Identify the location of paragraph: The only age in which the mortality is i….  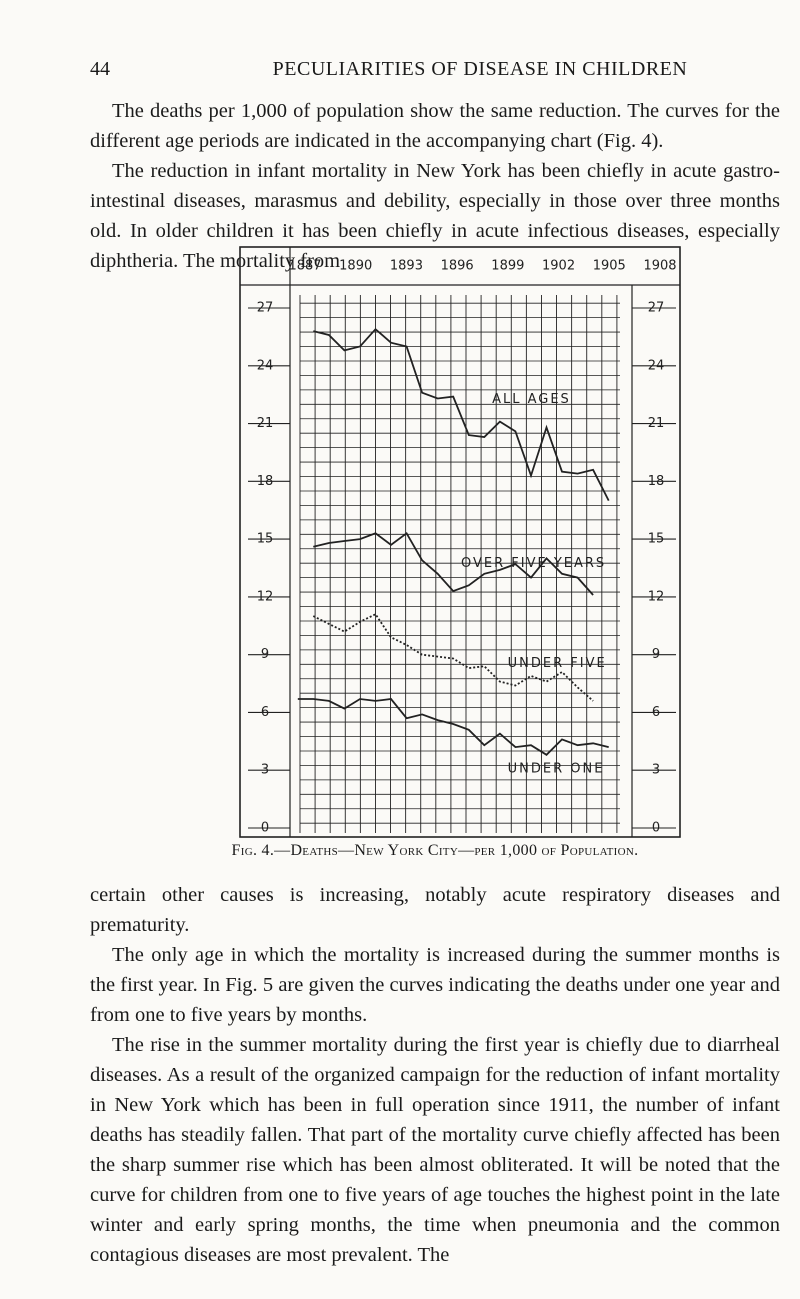
(435, 985).